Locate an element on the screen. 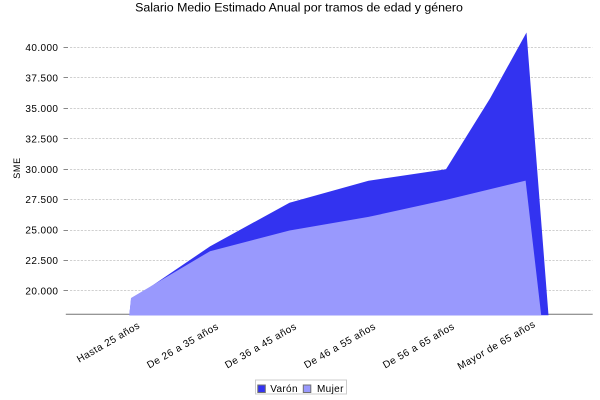 This screenshot has height=400, width=600. svg-text: 37.500 is located at coordinates (41, 79).